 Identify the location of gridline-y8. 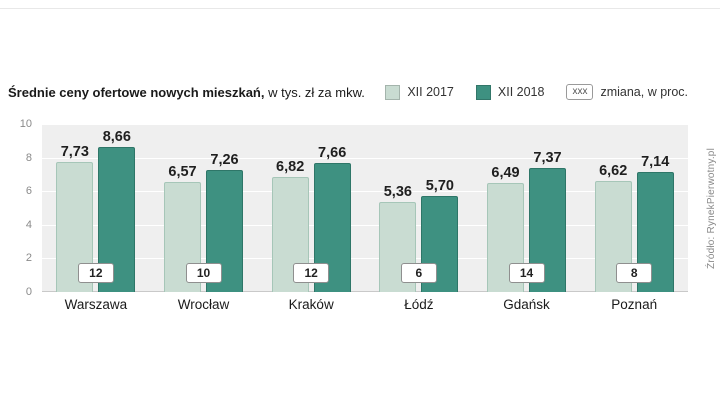
(365, 158).